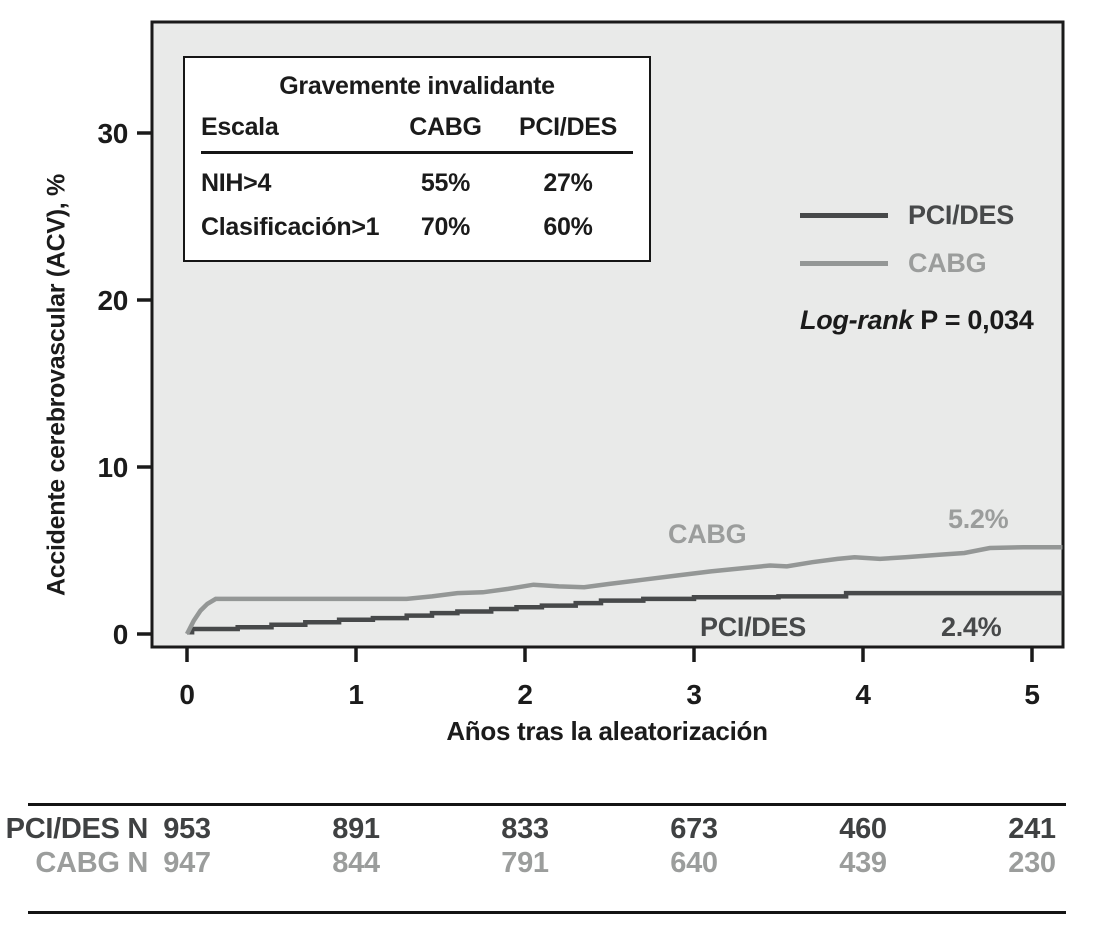 The image size is (1095, 941). Describe the element at coordinates (187, 829) in the screenshot. I see `risk-count: 953` at that location.